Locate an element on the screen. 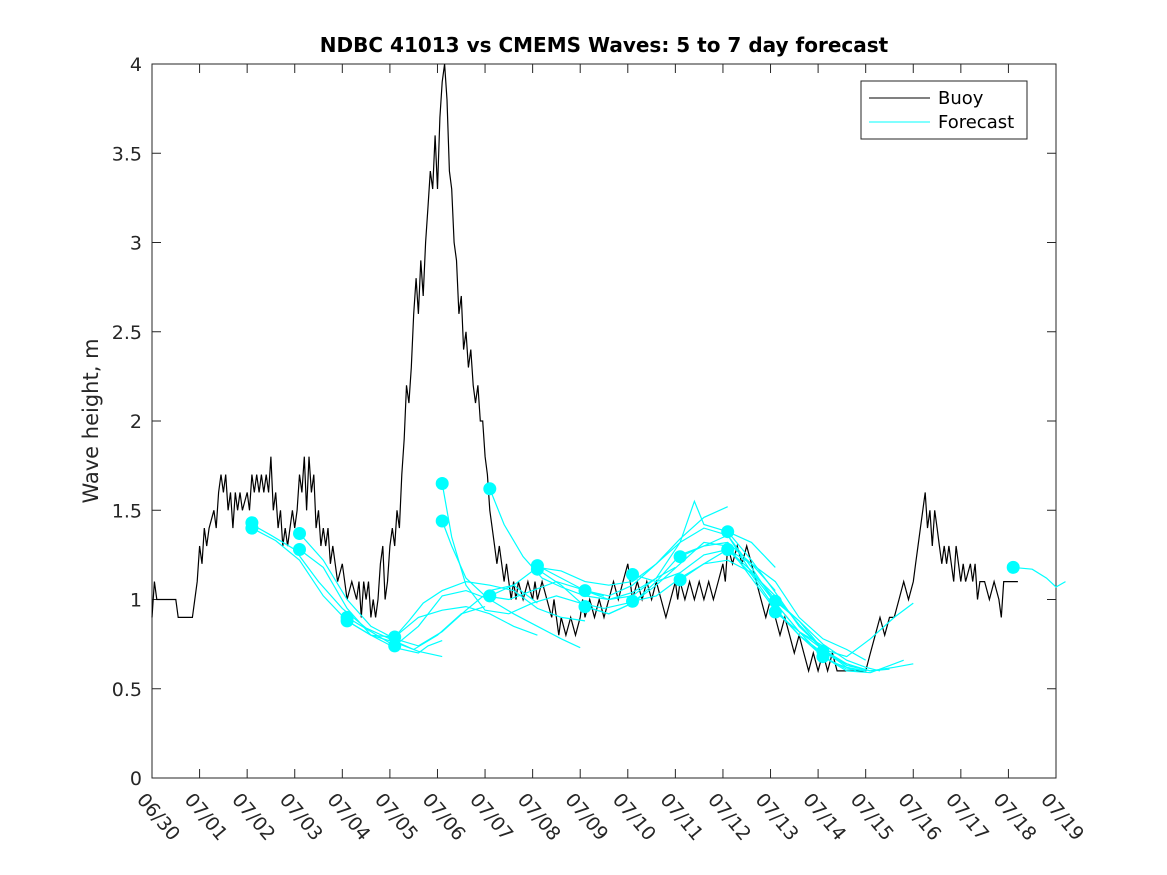  y-tick-label: 3.5 is located at coordinates (127, 154).